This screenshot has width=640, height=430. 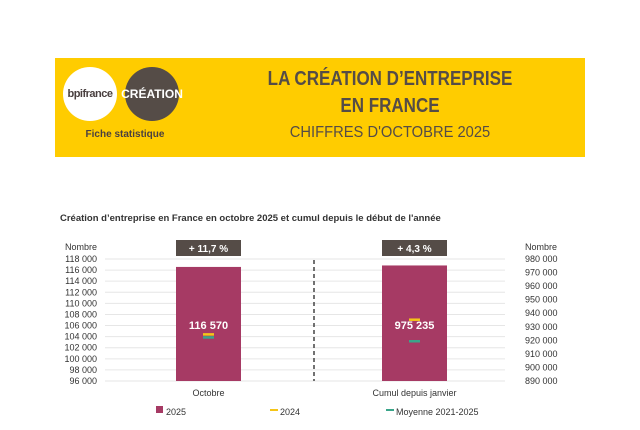 What do you see at coordinates (81, 281) in the screenshot?
I see `left-tick-label: 114 000` at bounding box center [81, 281].